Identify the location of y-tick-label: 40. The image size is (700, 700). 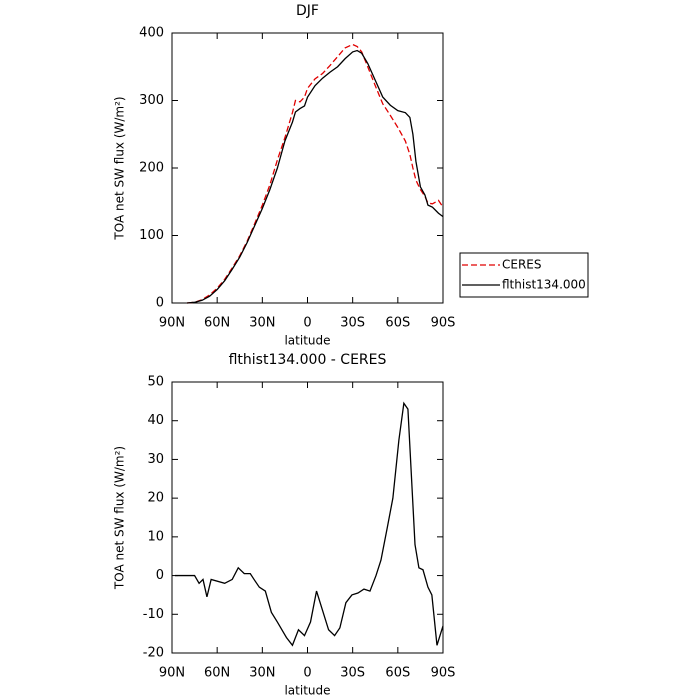
(155, 420).